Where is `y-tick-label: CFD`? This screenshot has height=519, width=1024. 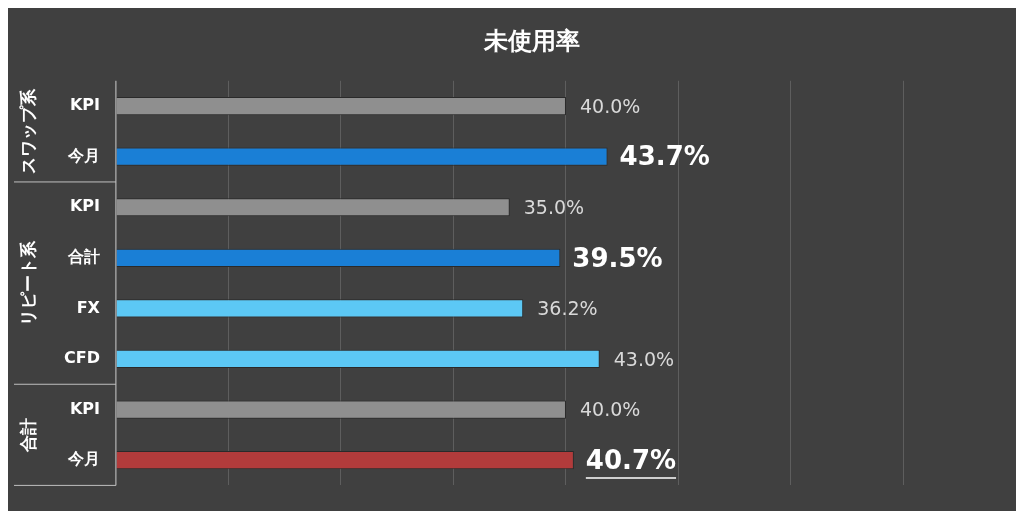 y-tick-label: CFD is located at coordinates (82, 358).